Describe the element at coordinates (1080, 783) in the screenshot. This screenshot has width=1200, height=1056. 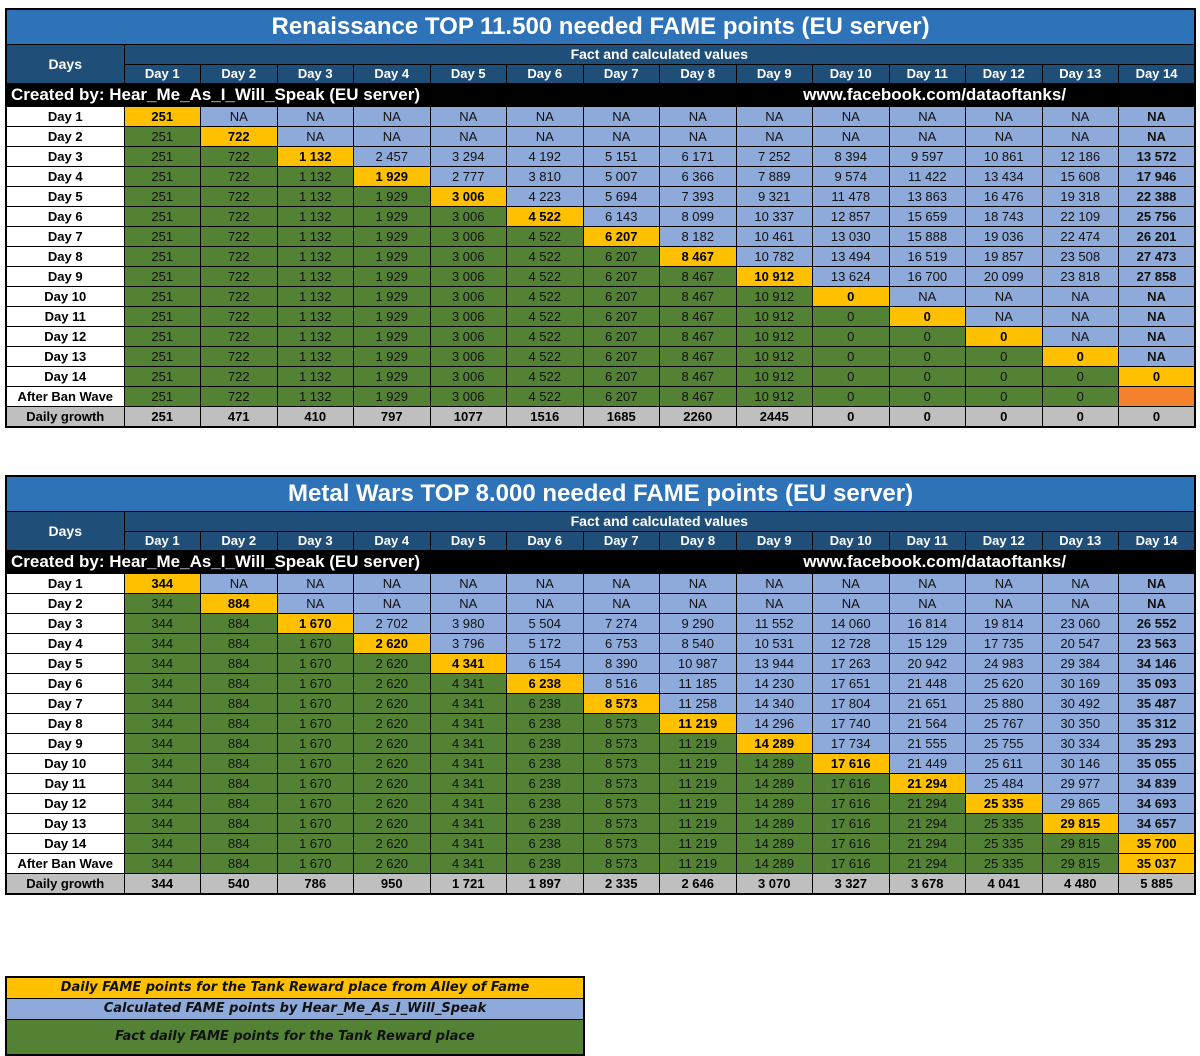
I see `table-cell: 29 977` at that location.